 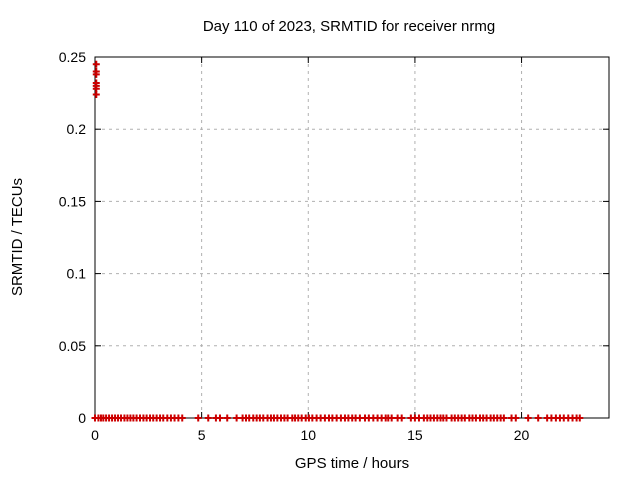 I want to click on y-tick-label: 0.1, so click(x=77, y=274).